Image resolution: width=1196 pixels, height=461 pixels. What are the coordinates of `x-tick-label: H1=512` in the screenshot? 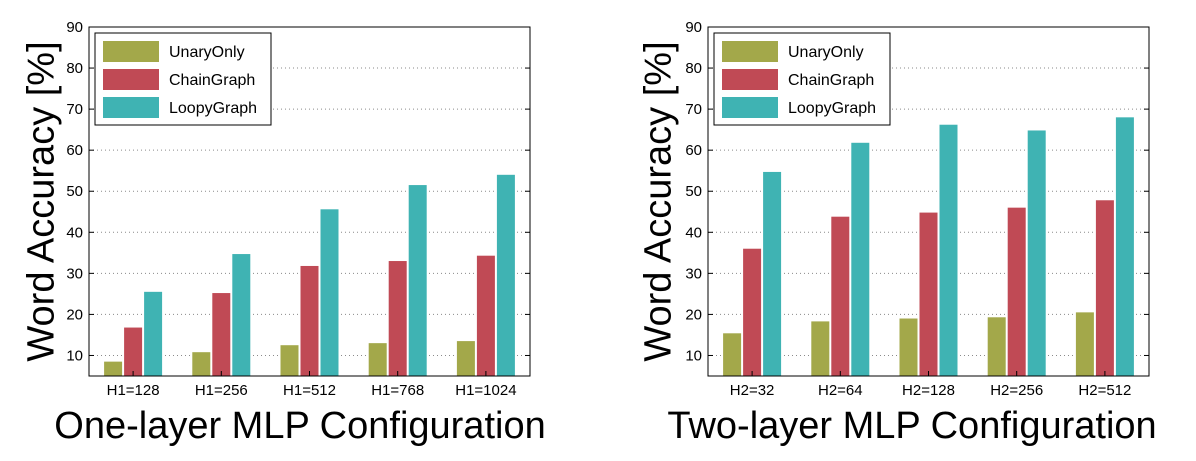 It's located at (309, 390).